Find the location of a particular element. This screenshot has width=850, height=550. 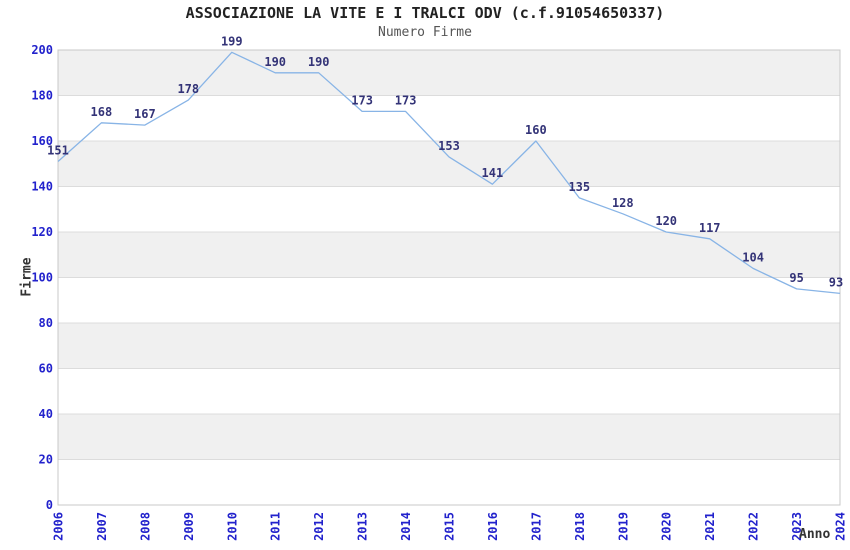

x-tick-label: 2019 is located at coordinates (623, 526).